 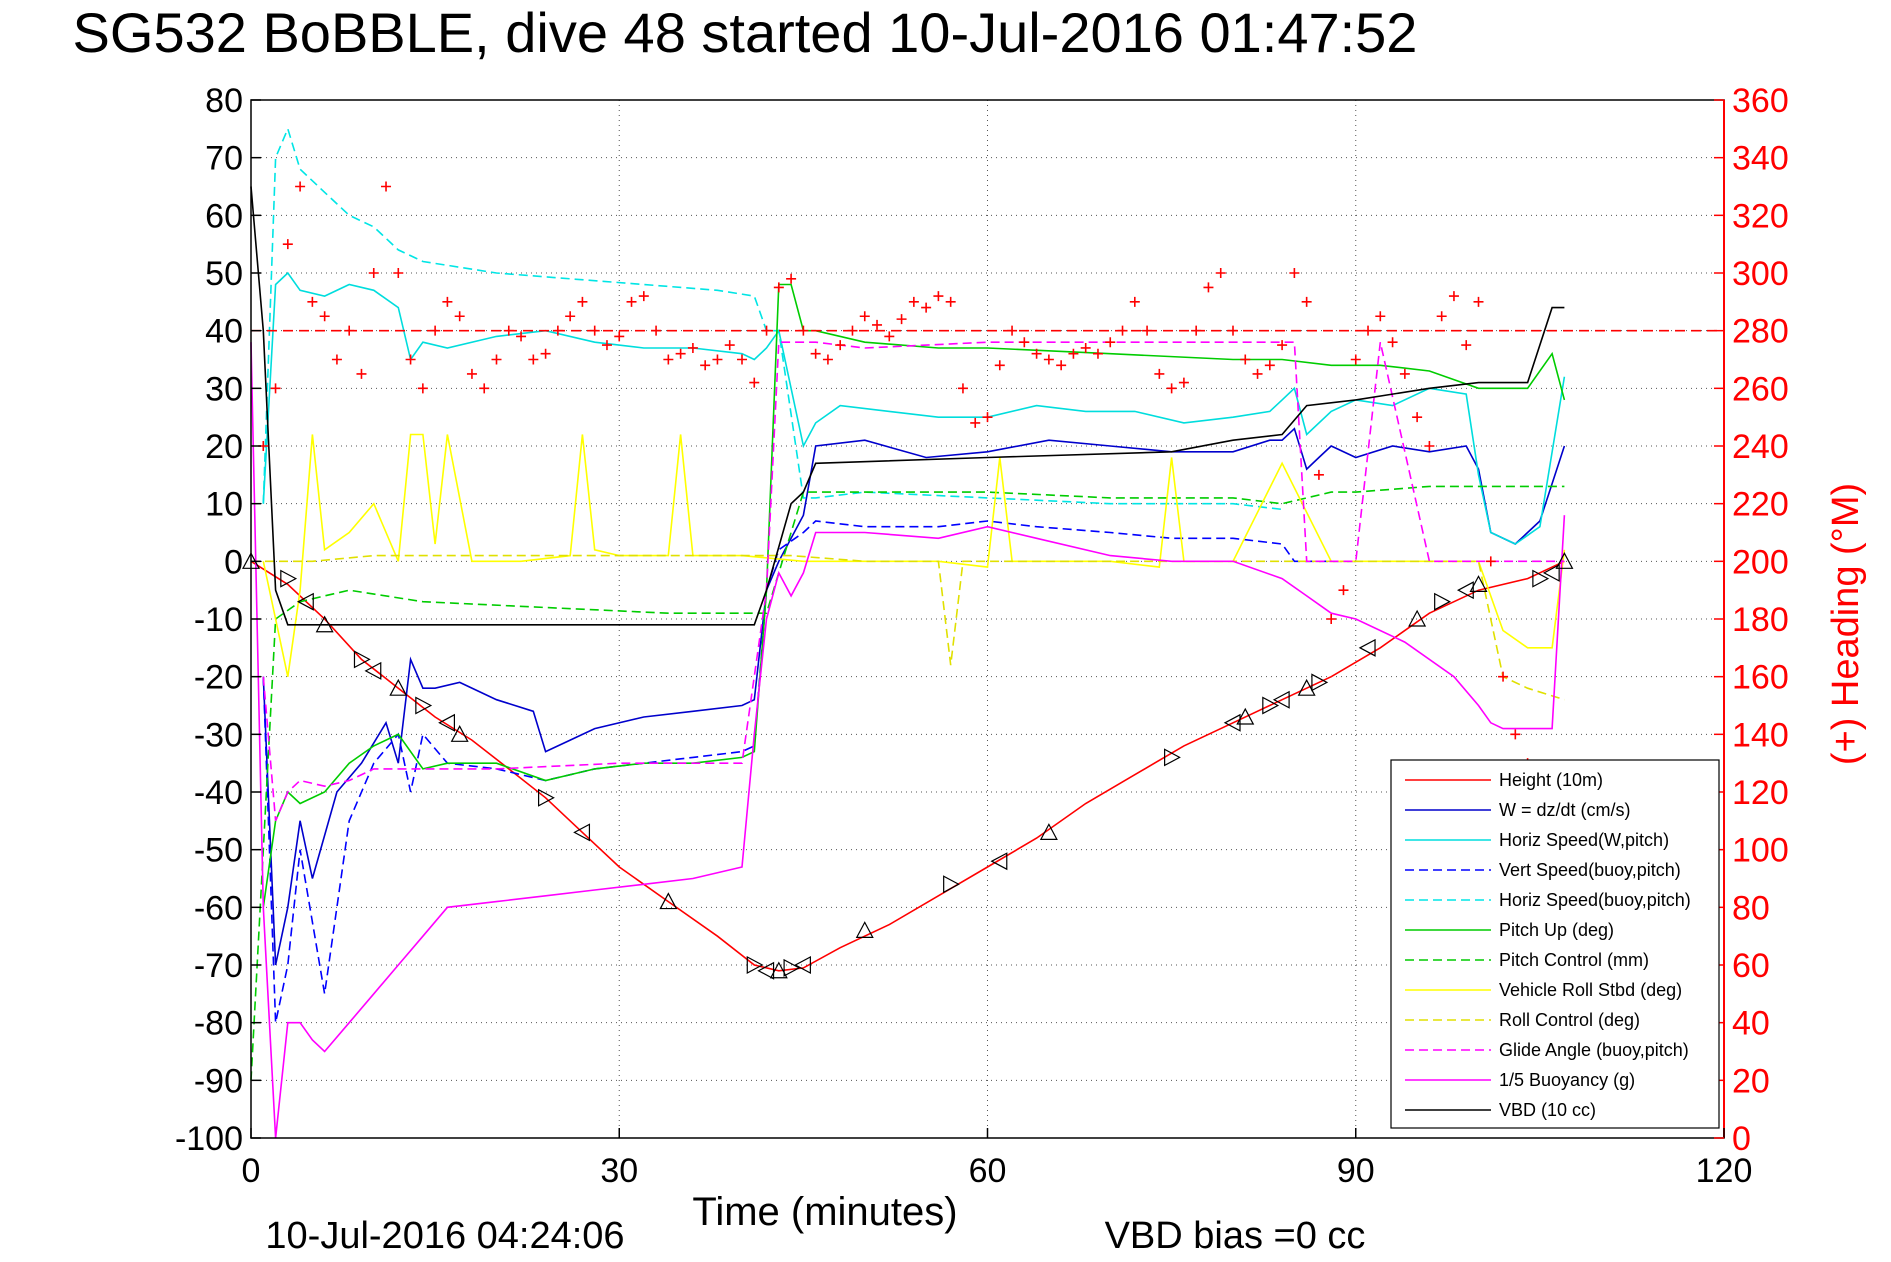 What do you see at coordinates (1751, 1024) in the screenshot?
I see `y-tick-label-right: 40` at bounding box center [1751, 1024].